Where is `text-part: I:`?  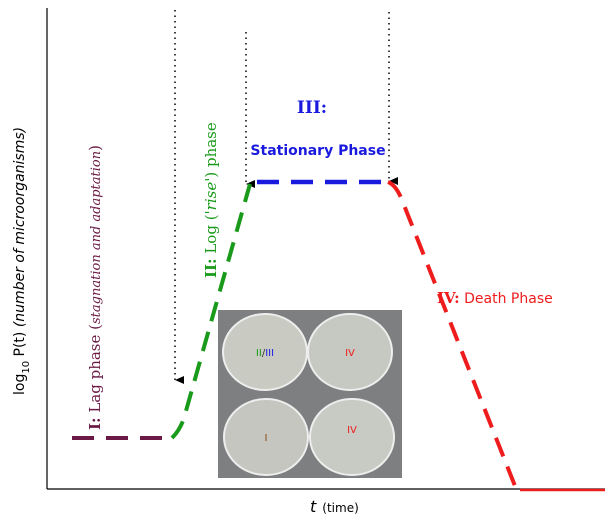
text-part: I: is located at coordinates (95, 423).